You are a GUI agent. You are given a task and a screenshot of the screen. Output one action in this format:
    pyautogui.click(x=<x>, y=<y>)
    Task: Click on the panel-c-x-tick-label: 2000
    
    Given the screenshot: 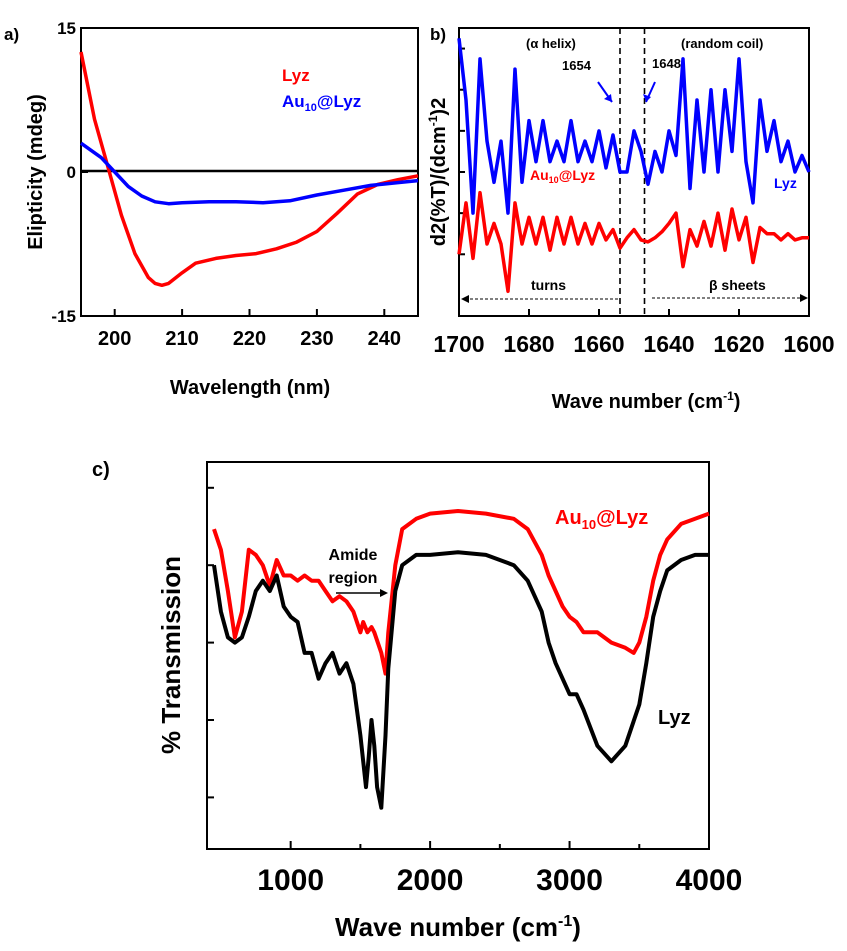 What is the action you would take?
    pyautogui.click(x=430, y=880)
    